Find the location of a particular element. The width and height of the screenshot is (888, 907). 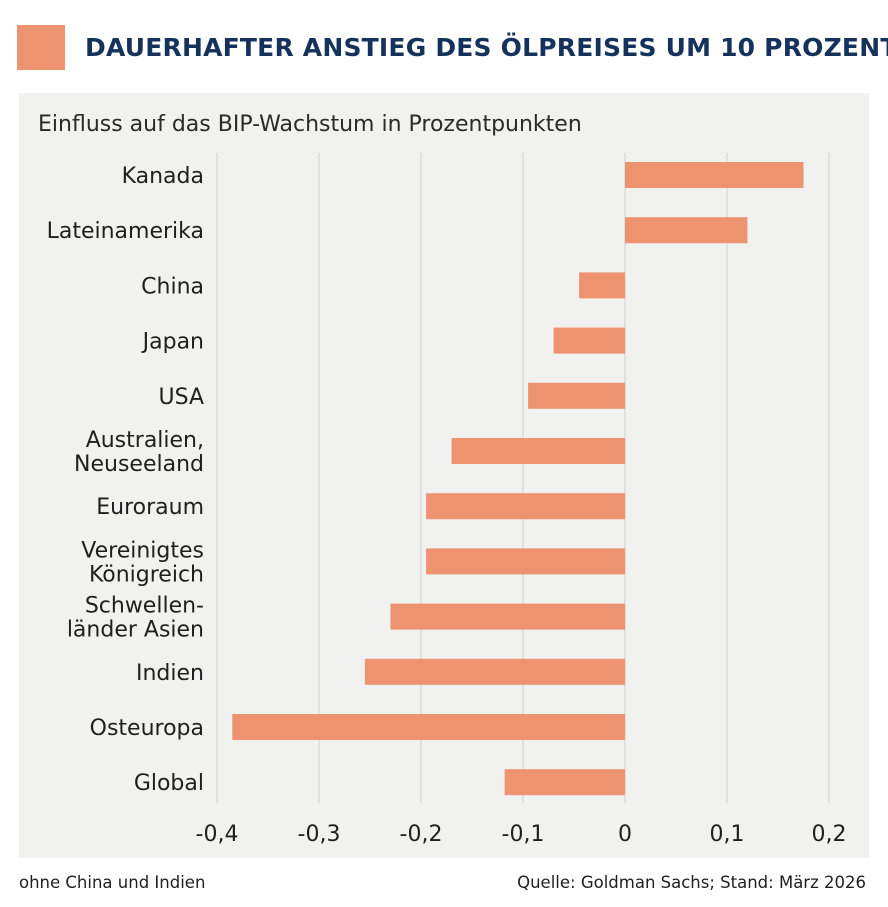

x-tick-label: -0,1 is located at coordinates (523, 834).